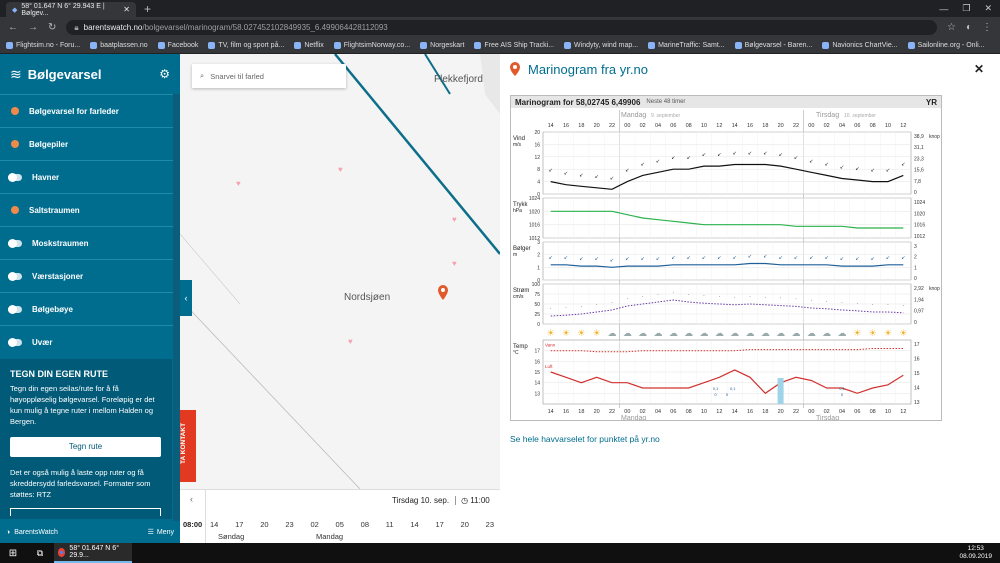 The height and width of the screenshot is (563, 1000). What do you see at coordinates (443, 292) in the screenshot?
I see `location-pin-icon` at bounding box center [443, 292].